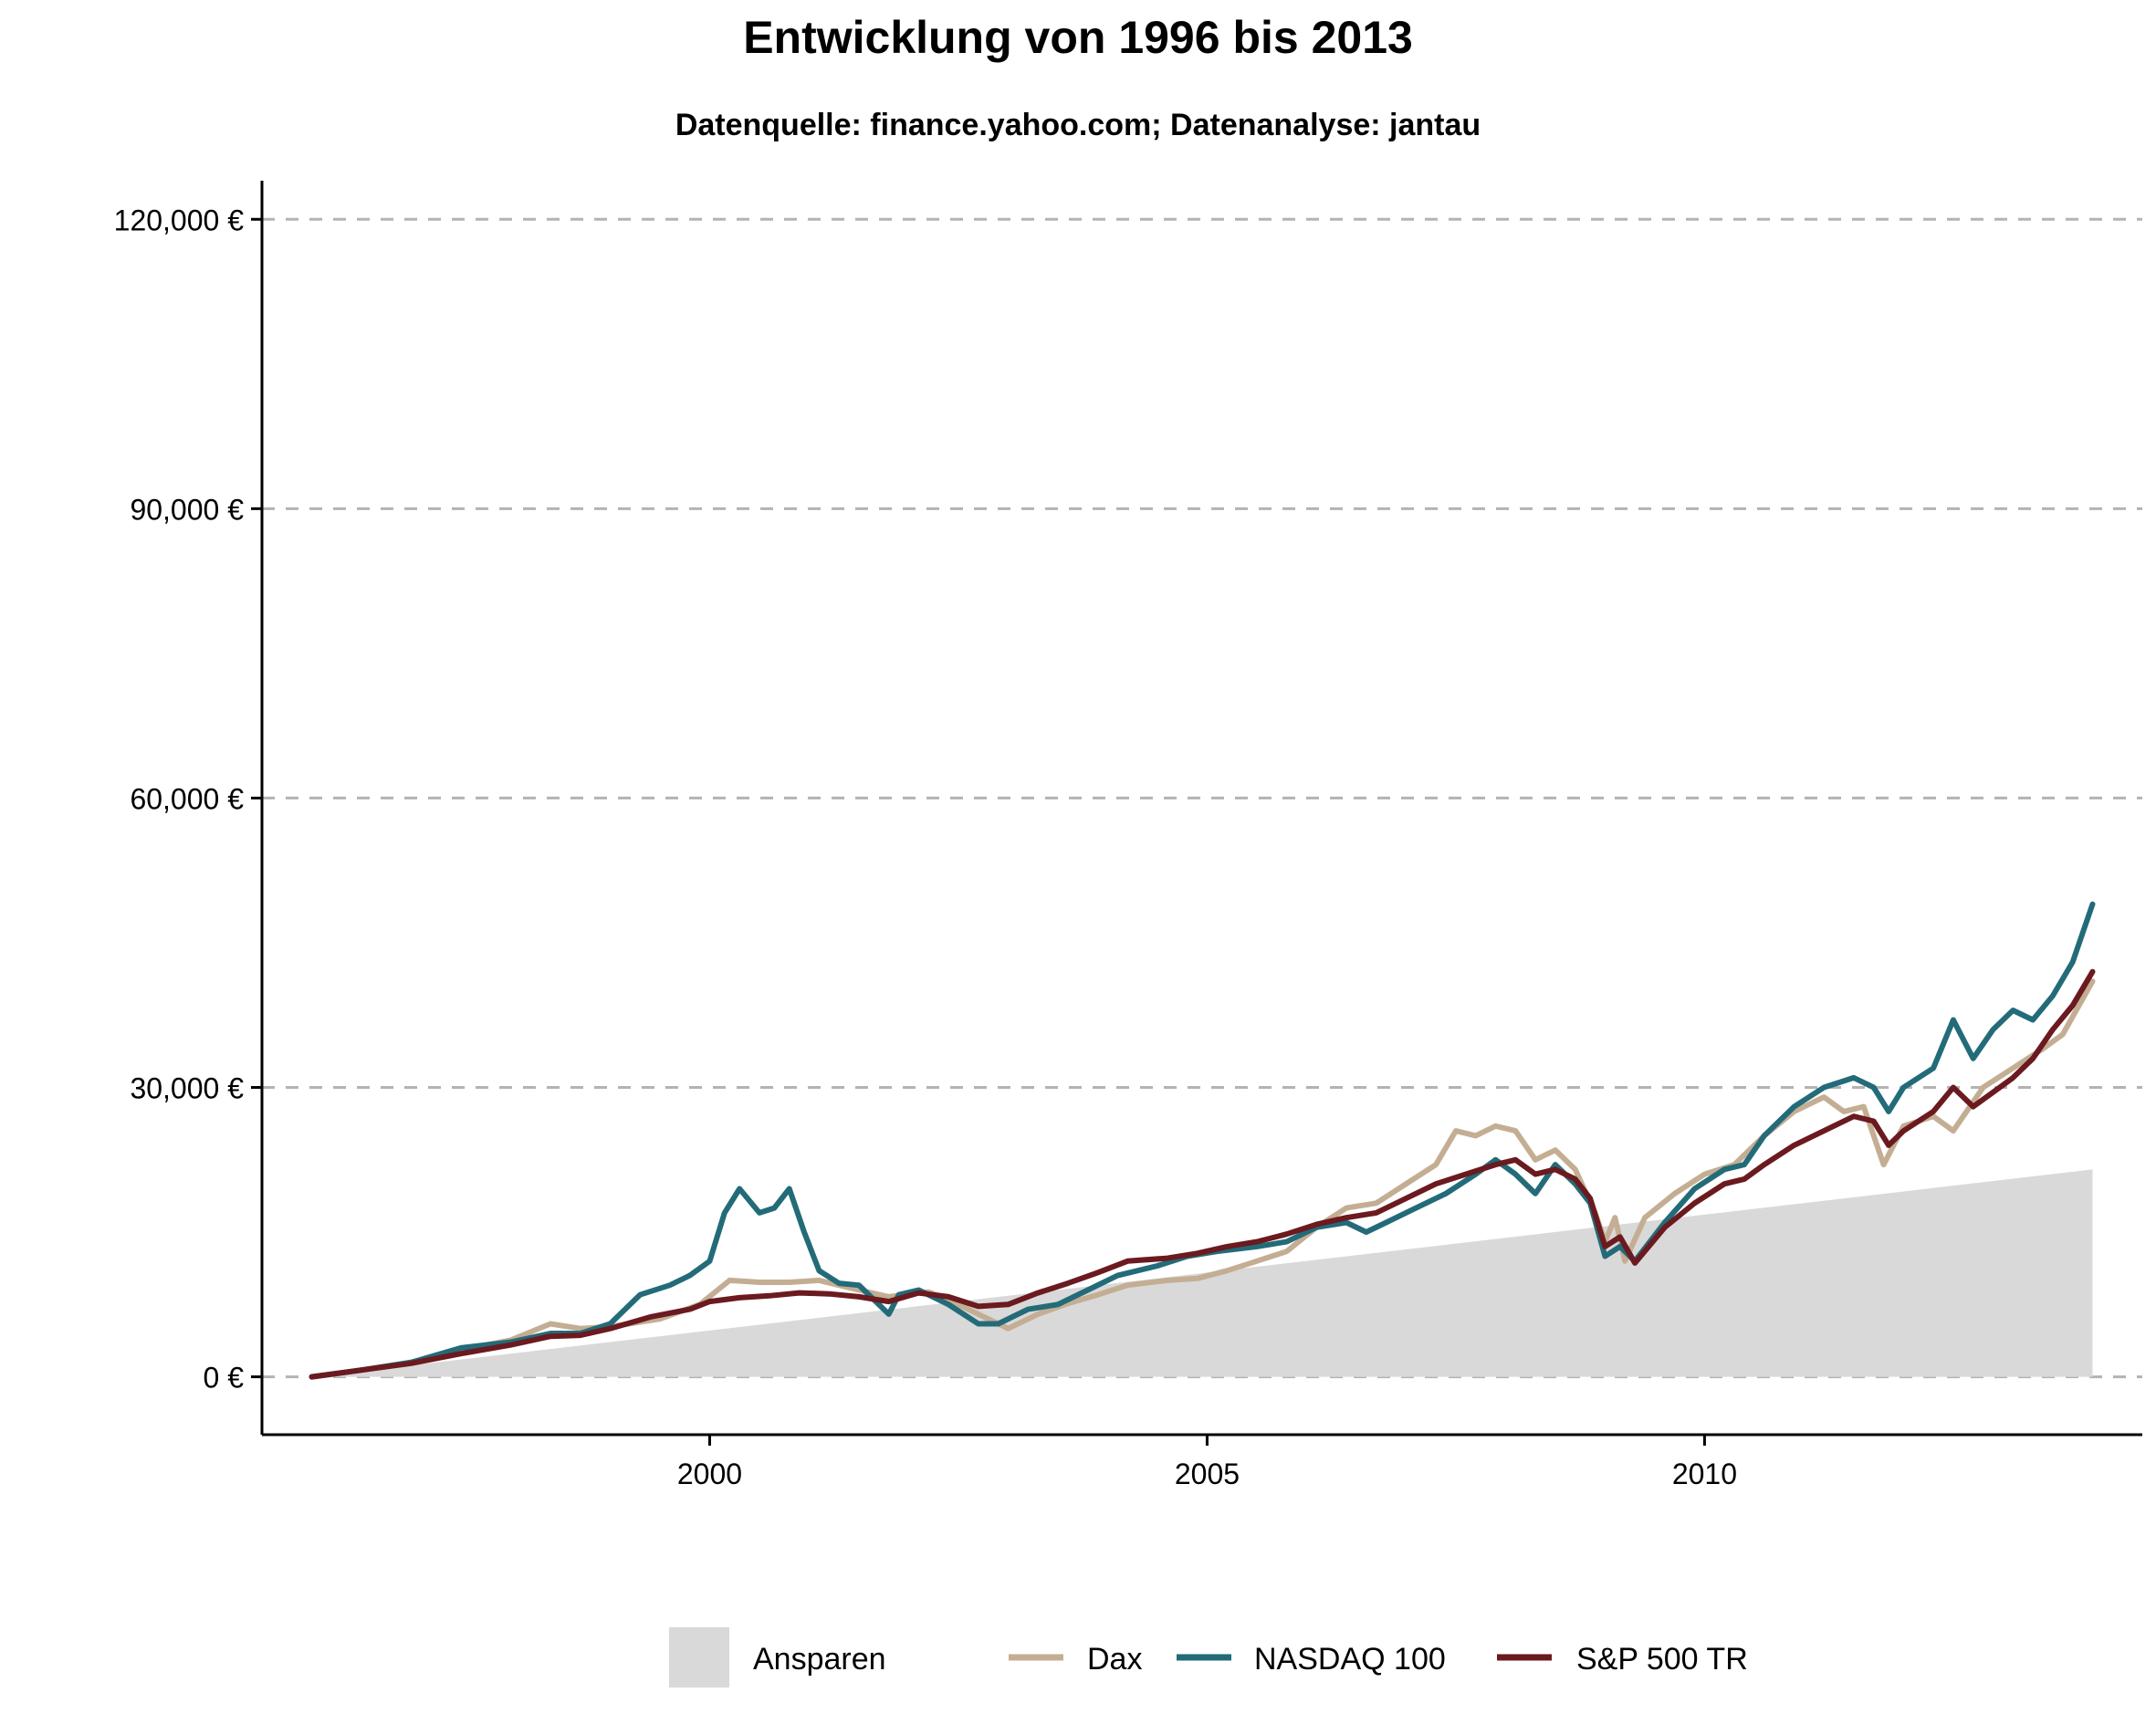 The height and width of the screenshot is (1724, 2156). What do you see at coordinates (1350, 1660) in the screenshot?
I see `legend-label-nasdaq-100: NASDAQ 100` at bounding box center [1350, 1660].